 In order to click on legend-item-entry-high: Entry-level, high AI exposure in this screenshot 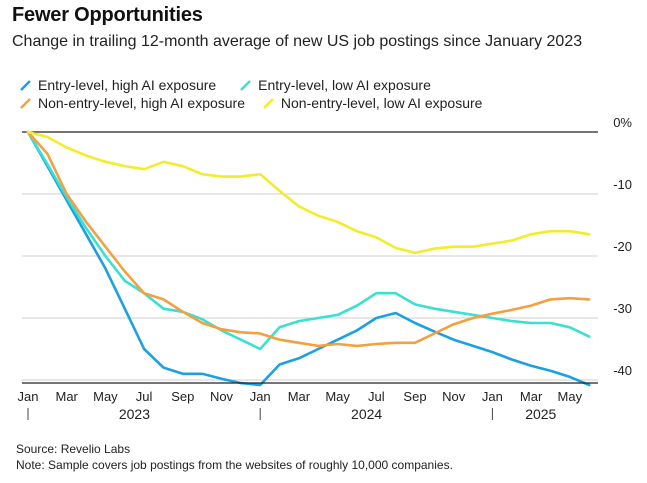, I will do `click(118, 85)`.